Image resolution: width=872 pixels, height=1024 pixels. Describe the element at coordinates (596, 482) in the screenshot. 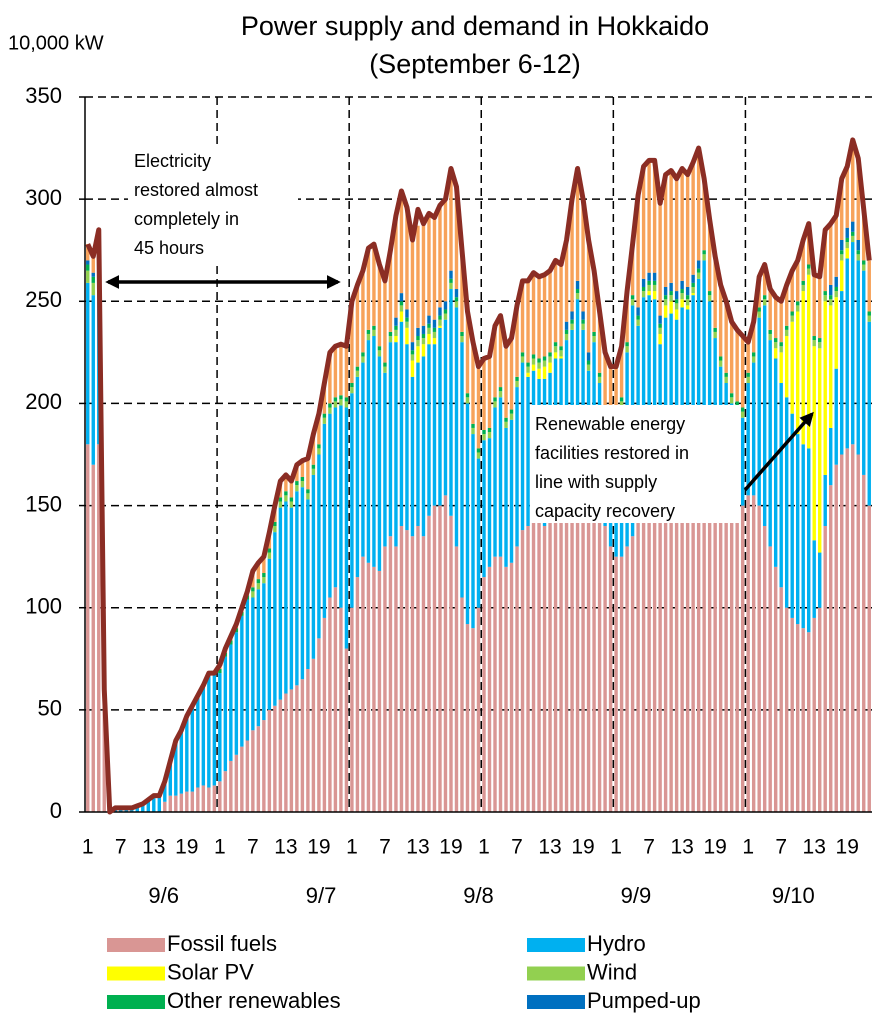

I see `annotation-text: line with supply` at that location.